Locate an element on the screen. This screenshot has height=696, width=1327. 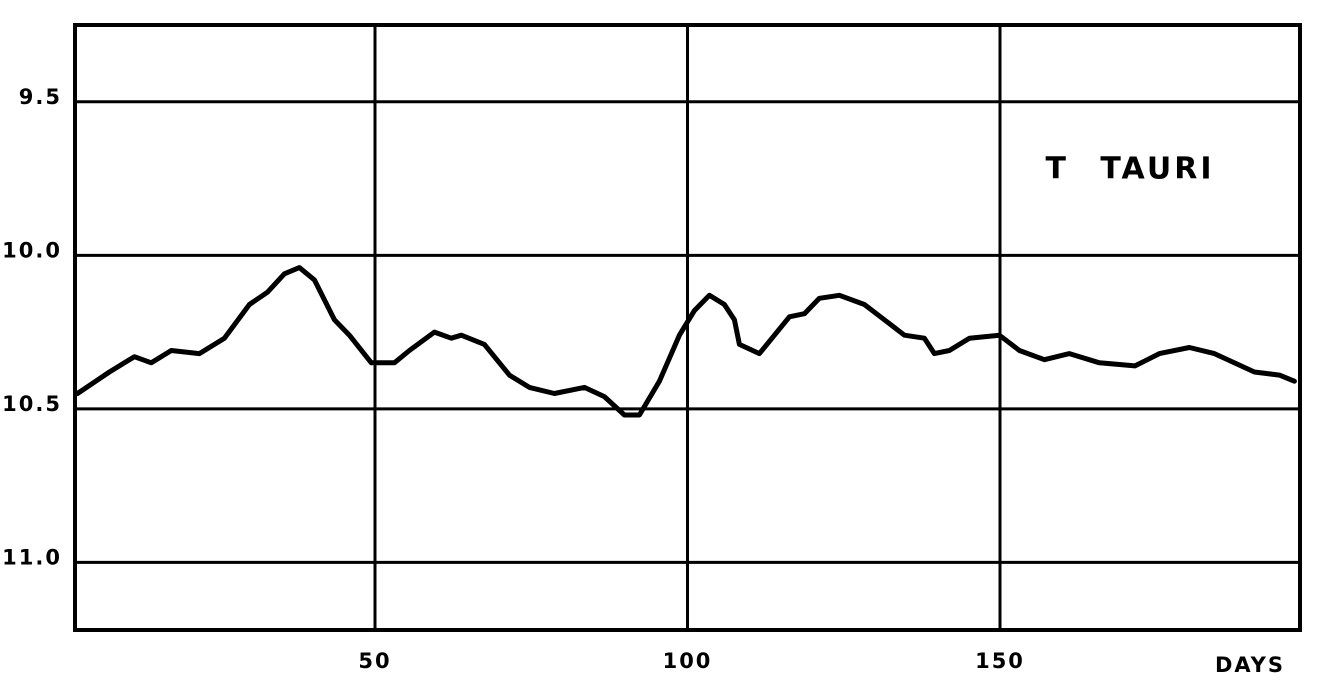
x-axis-label: DAYS is located at coordinates (1250, 665).